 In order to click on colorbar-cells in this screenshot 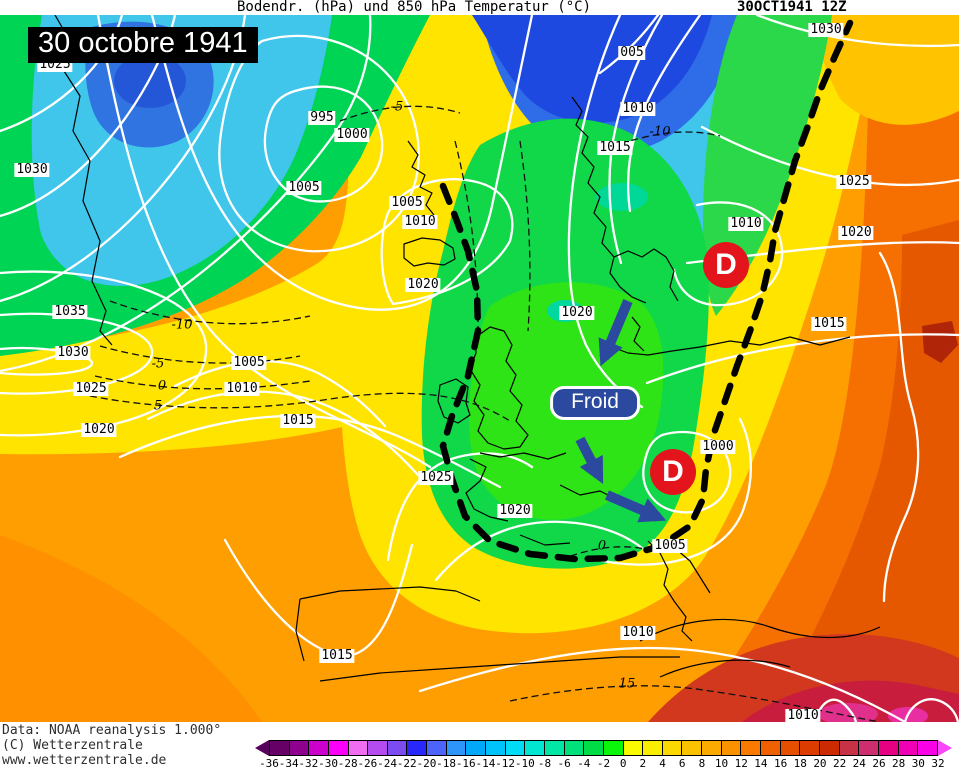, I will do `click(603, 748)`.